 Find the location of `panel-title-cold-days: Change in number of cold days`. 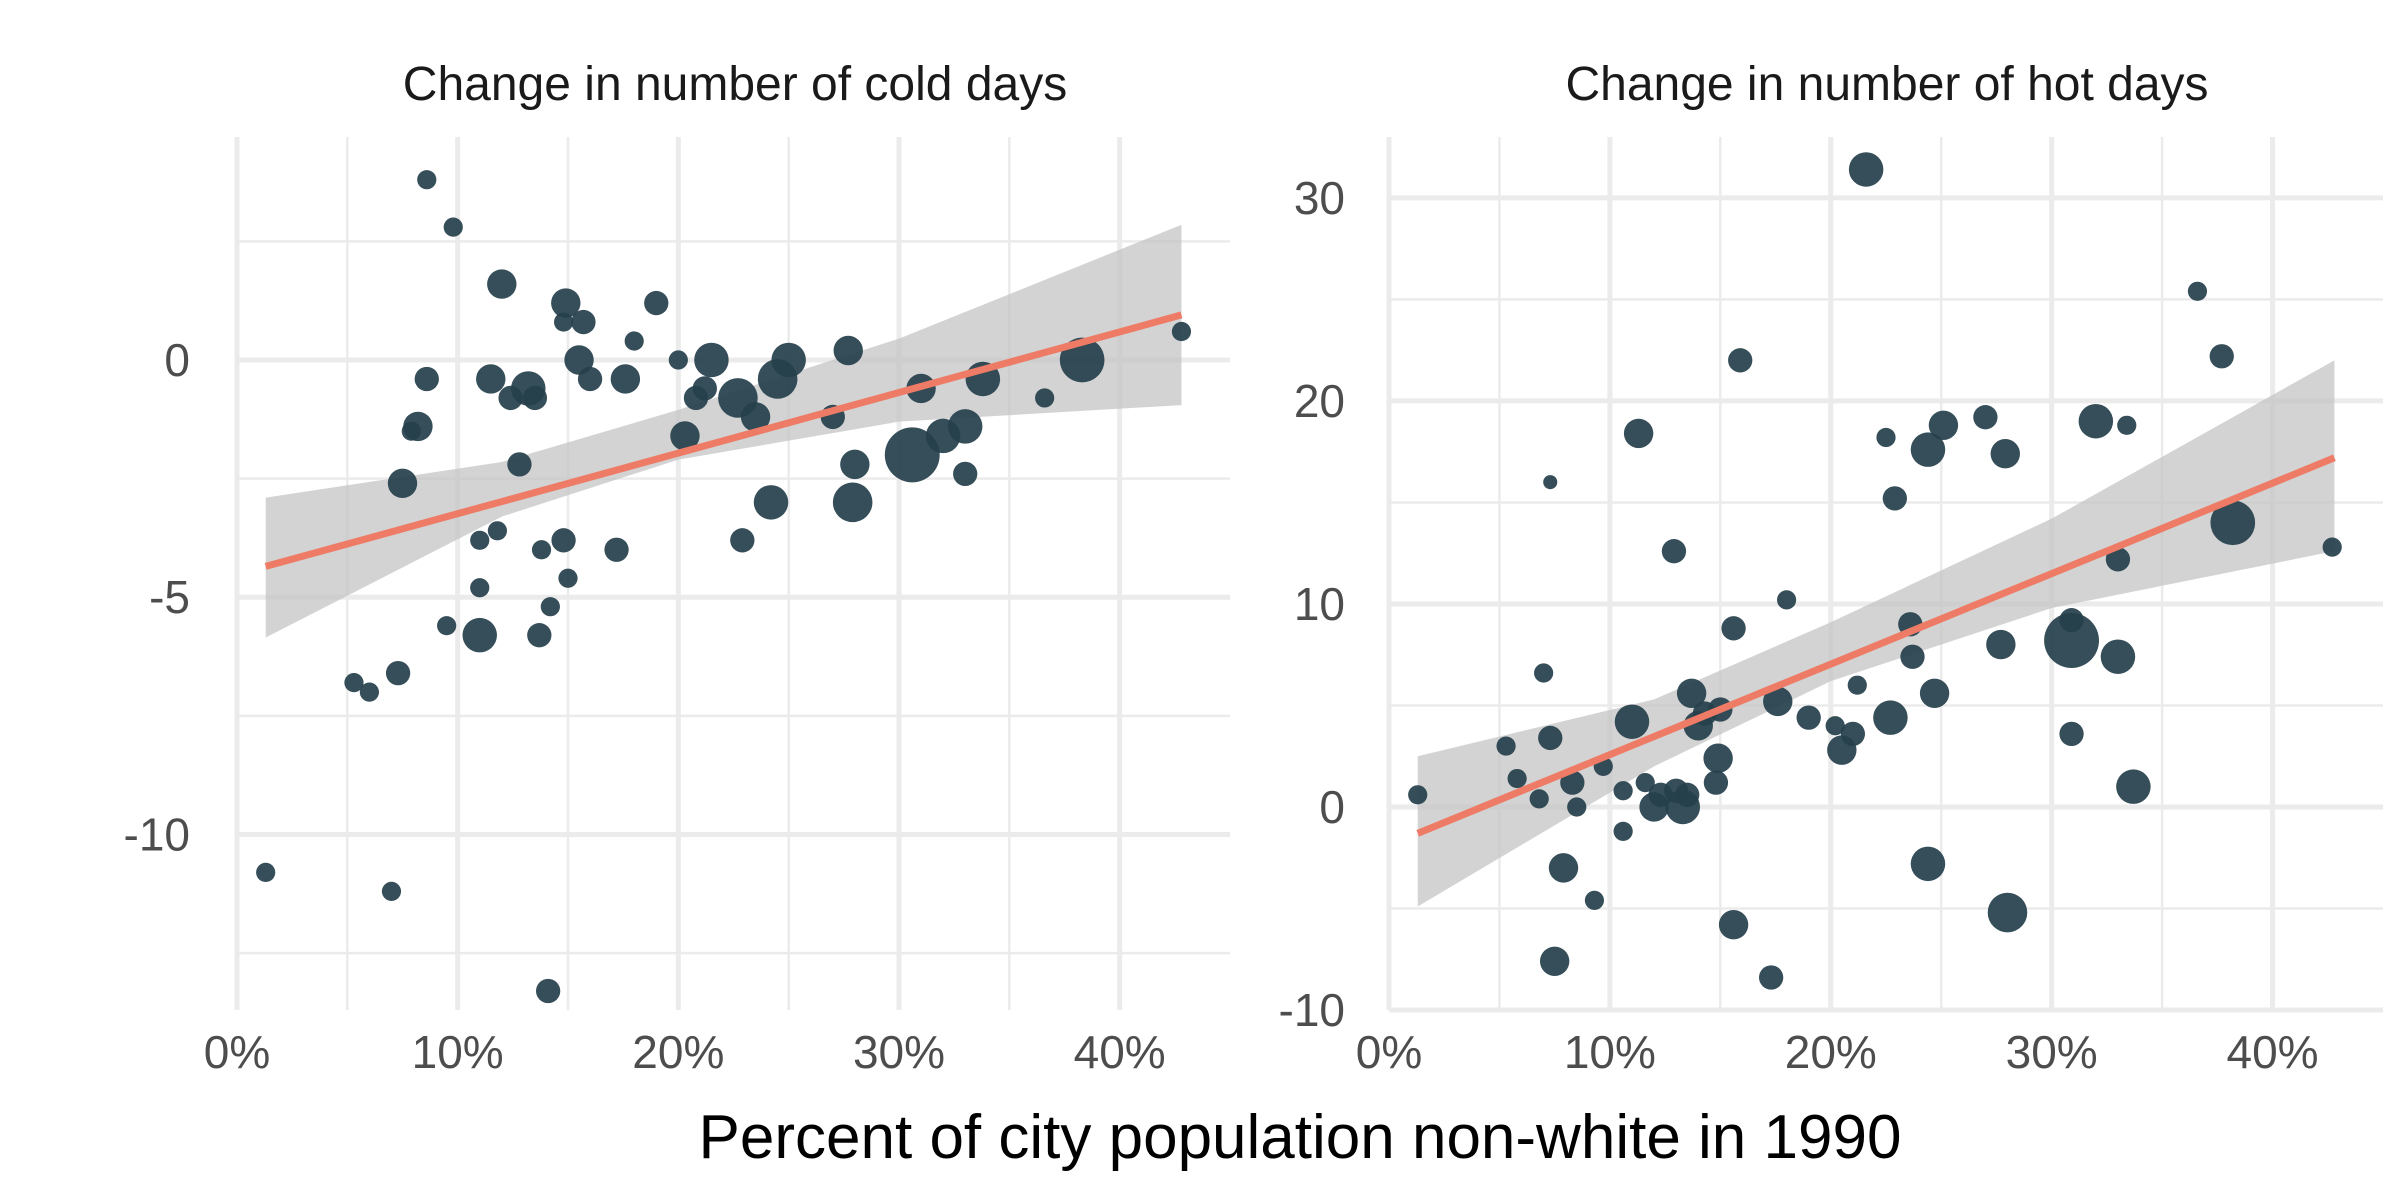

panel-title-cold-days: Change in number of cold days is located at coordinates (735, 84).